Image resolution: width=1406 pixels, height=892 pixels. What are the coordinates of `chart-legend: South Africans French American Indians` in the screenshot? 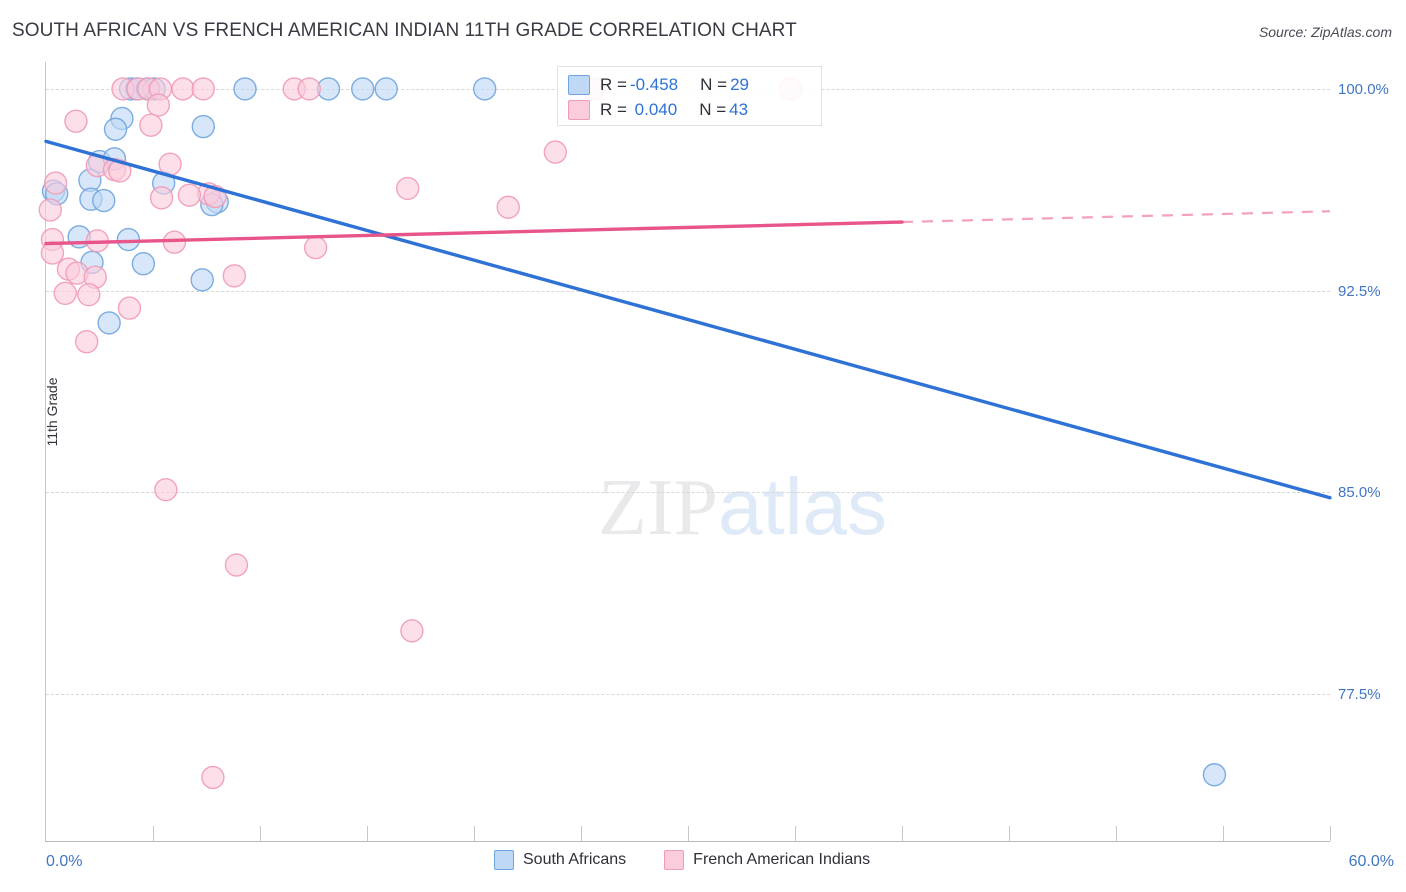 It's located at (682, 860).